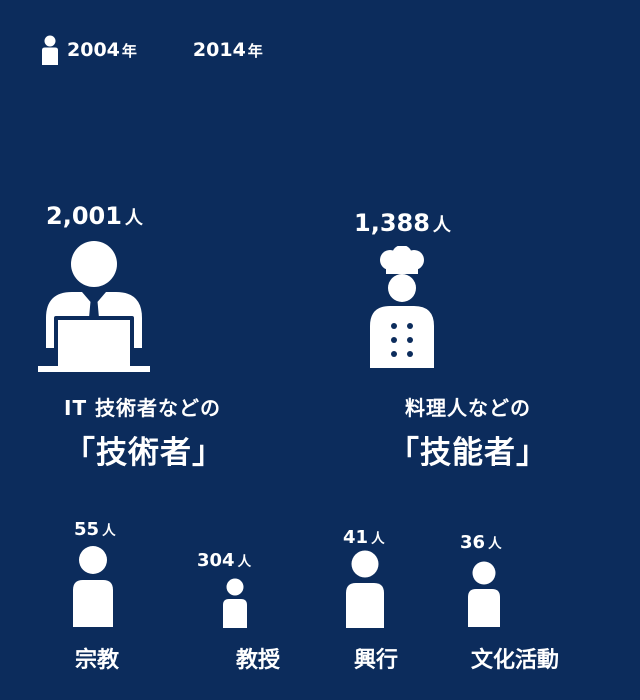 This screenshot has width=640, height=700. What do you see at coordinates (514, 660) in the screenshot?
I see `cultural-activity-label: 文化活動` at bounding box center [514, 660].